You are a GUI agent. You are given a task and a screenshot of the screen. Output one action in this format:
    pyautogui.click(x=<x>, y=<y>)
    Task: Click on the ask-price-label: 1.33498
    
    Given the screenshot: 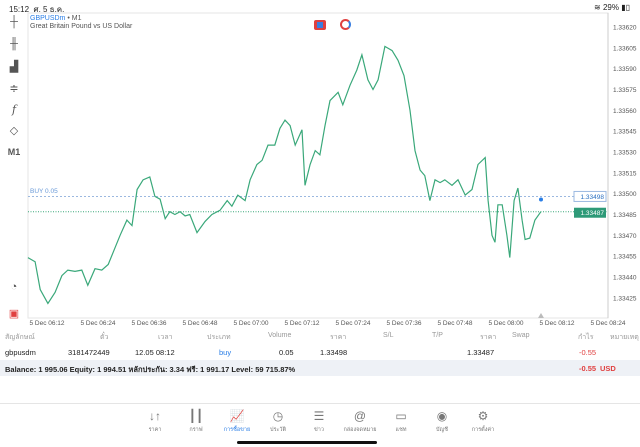 What is the action you would take?
    pyautogui.click(x=593, y=197)
    